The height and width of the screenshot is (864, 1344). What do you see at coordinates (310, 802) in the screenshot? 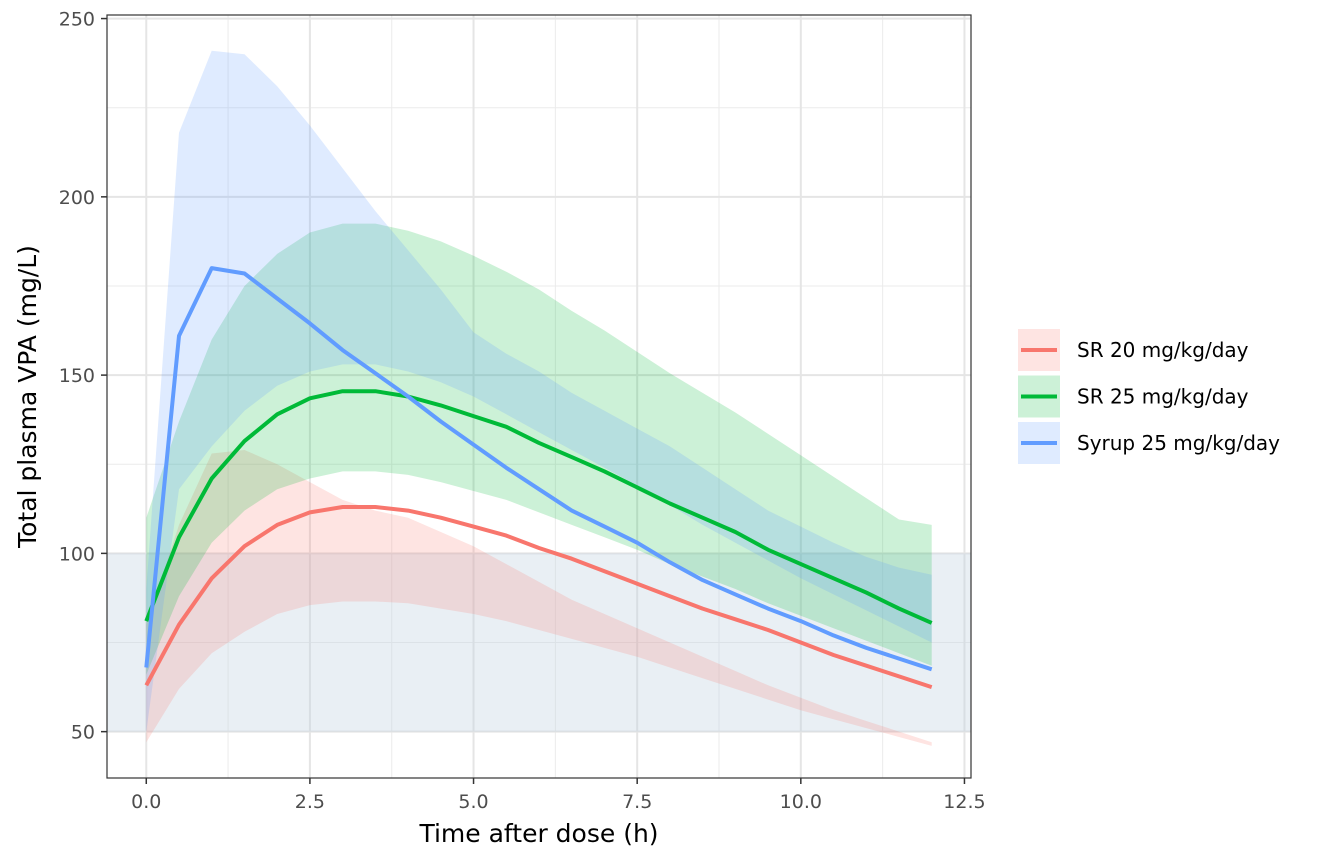
I see `x-tick-label: 2.5` at bounding box center [310, 802].